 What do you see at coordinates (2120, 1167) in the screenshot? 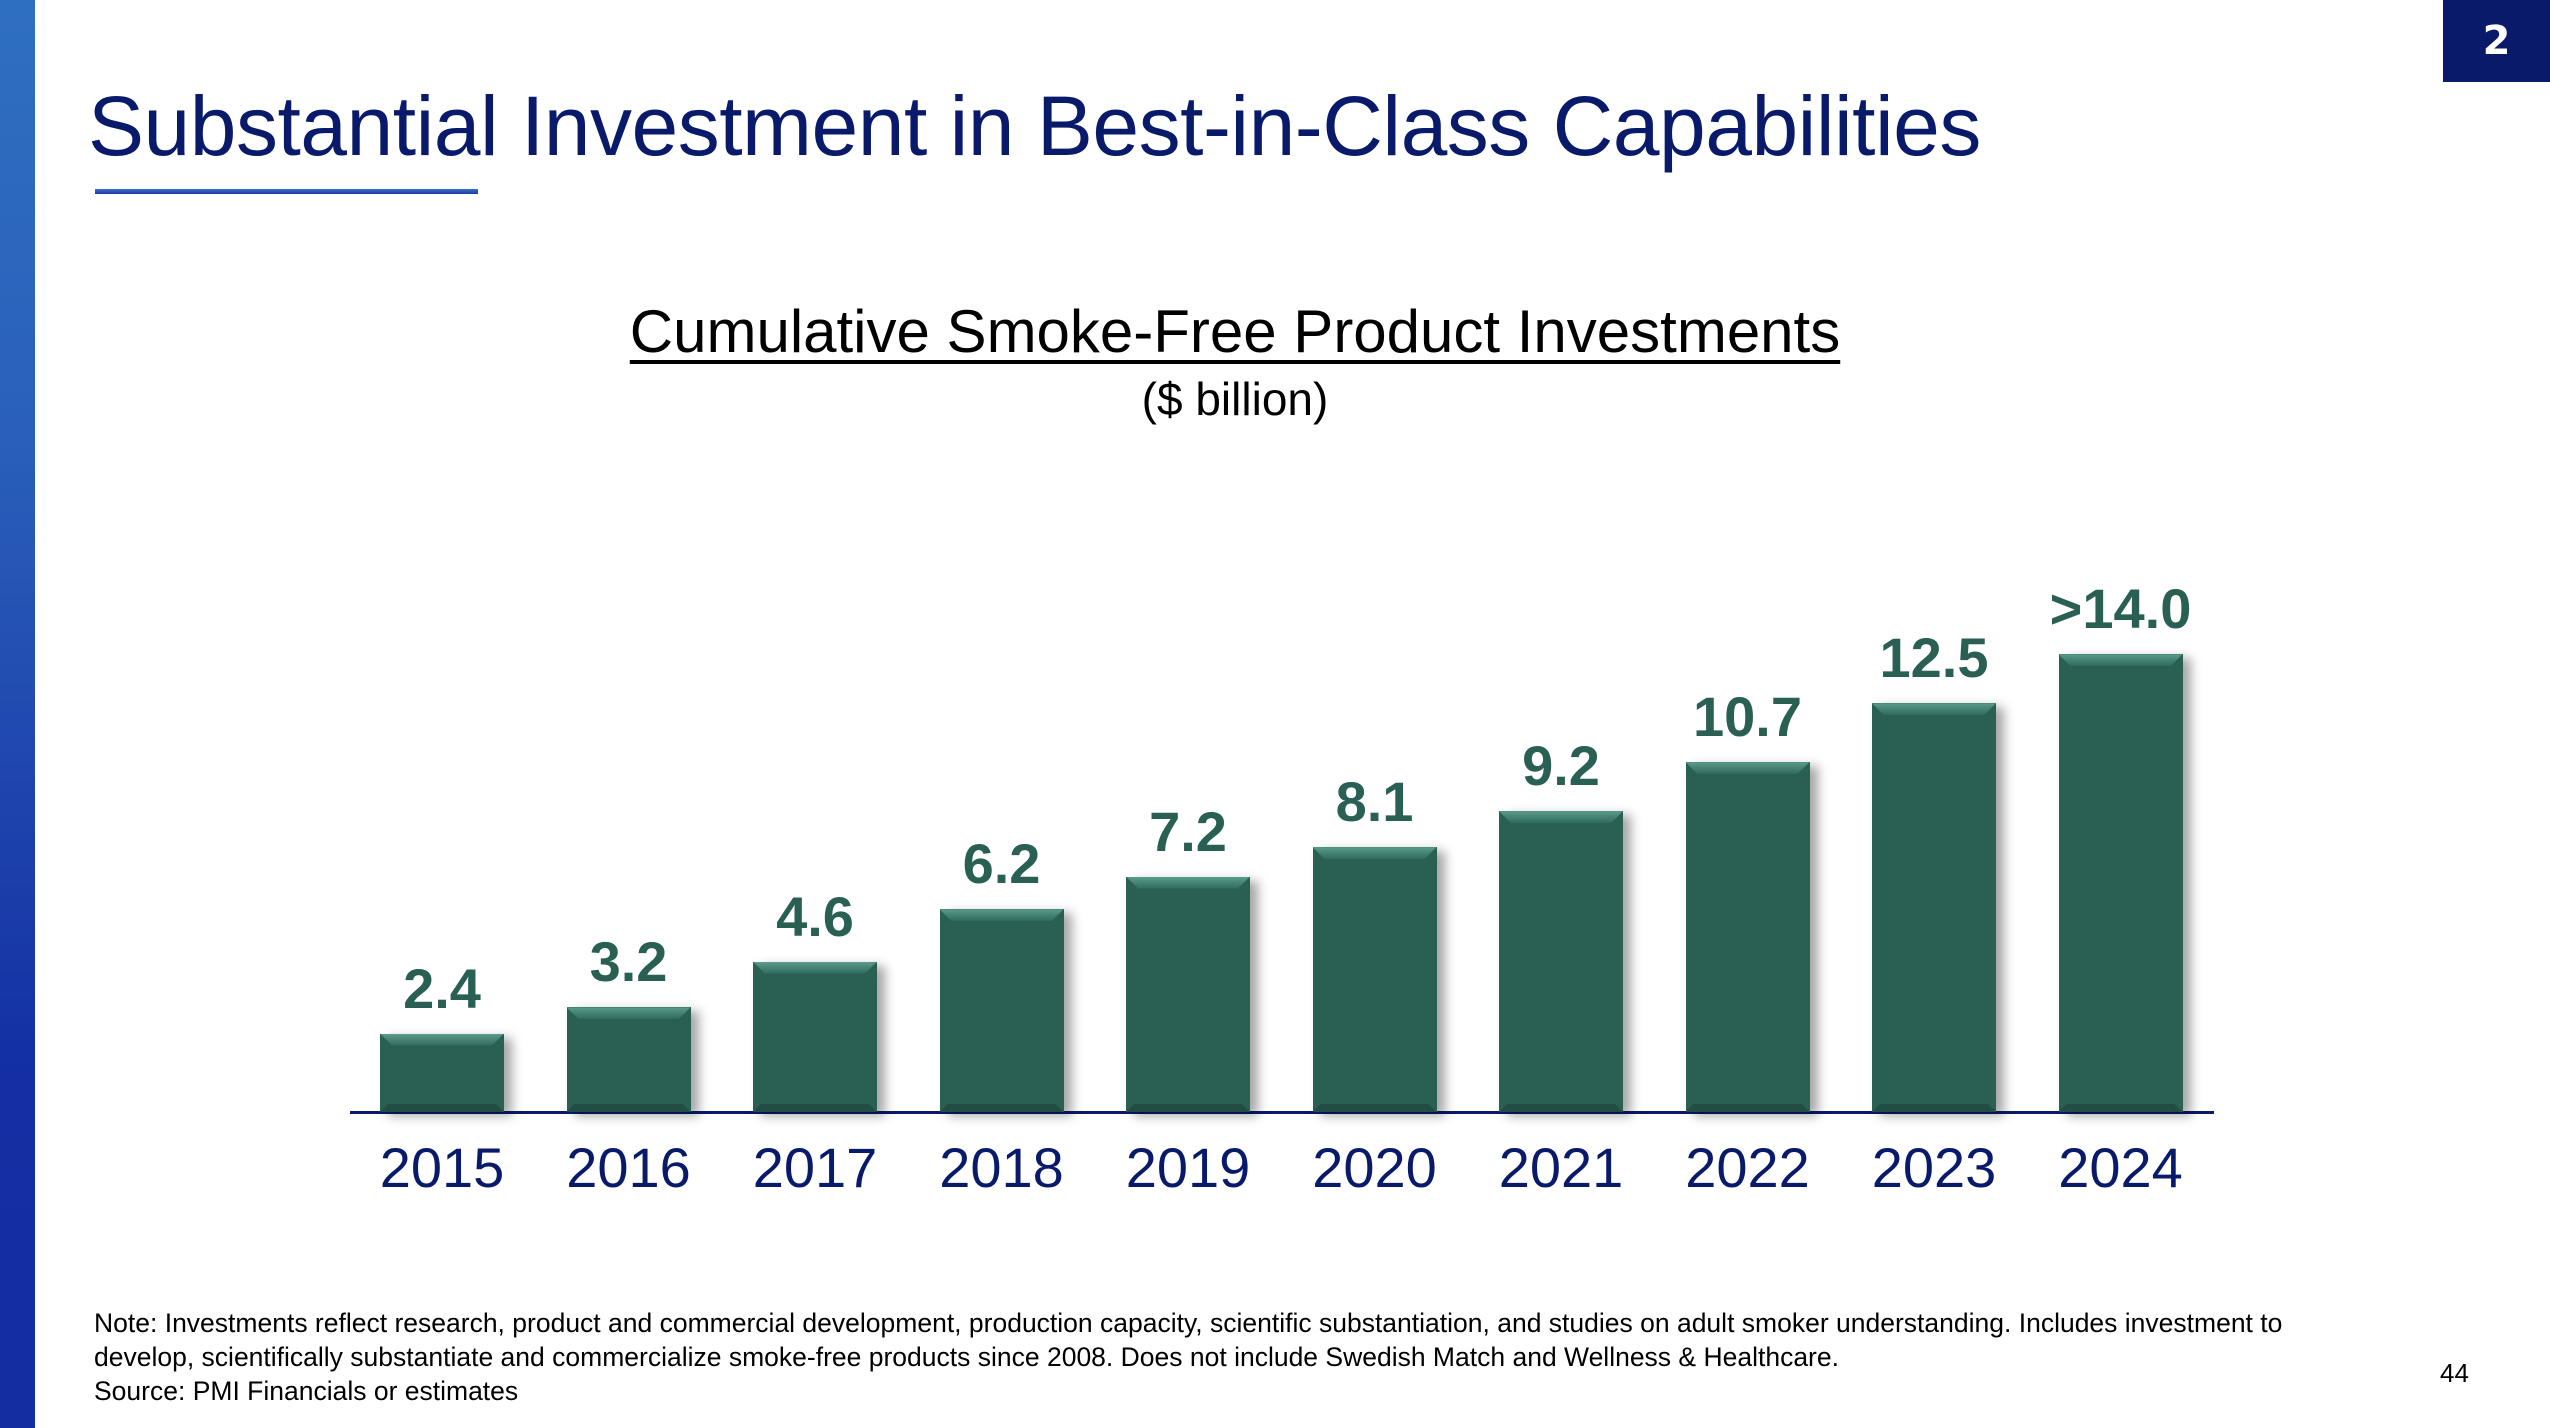
I see `x-tick-label: 2024` at bounding box center [2120, 1167].